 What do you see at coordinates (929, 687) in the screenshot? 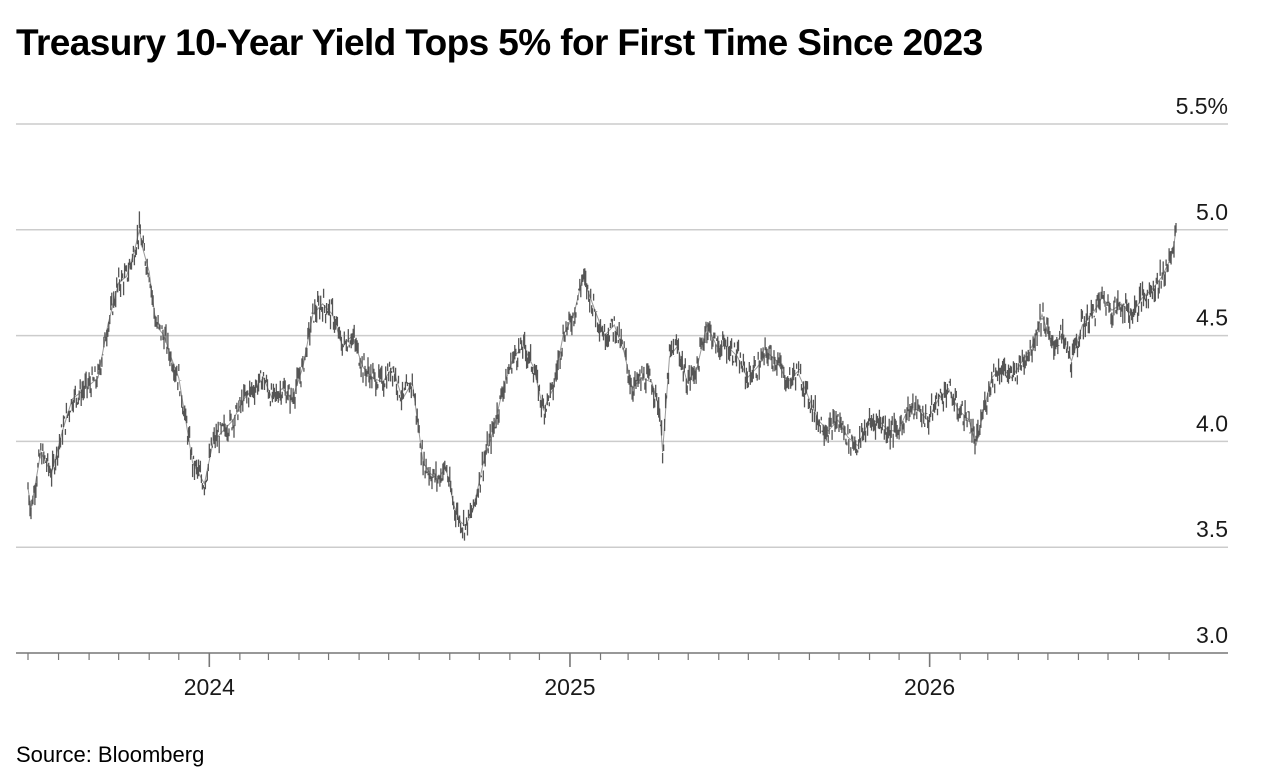
I see `x-tick-label: 2026` at bounding box center [929, 687].